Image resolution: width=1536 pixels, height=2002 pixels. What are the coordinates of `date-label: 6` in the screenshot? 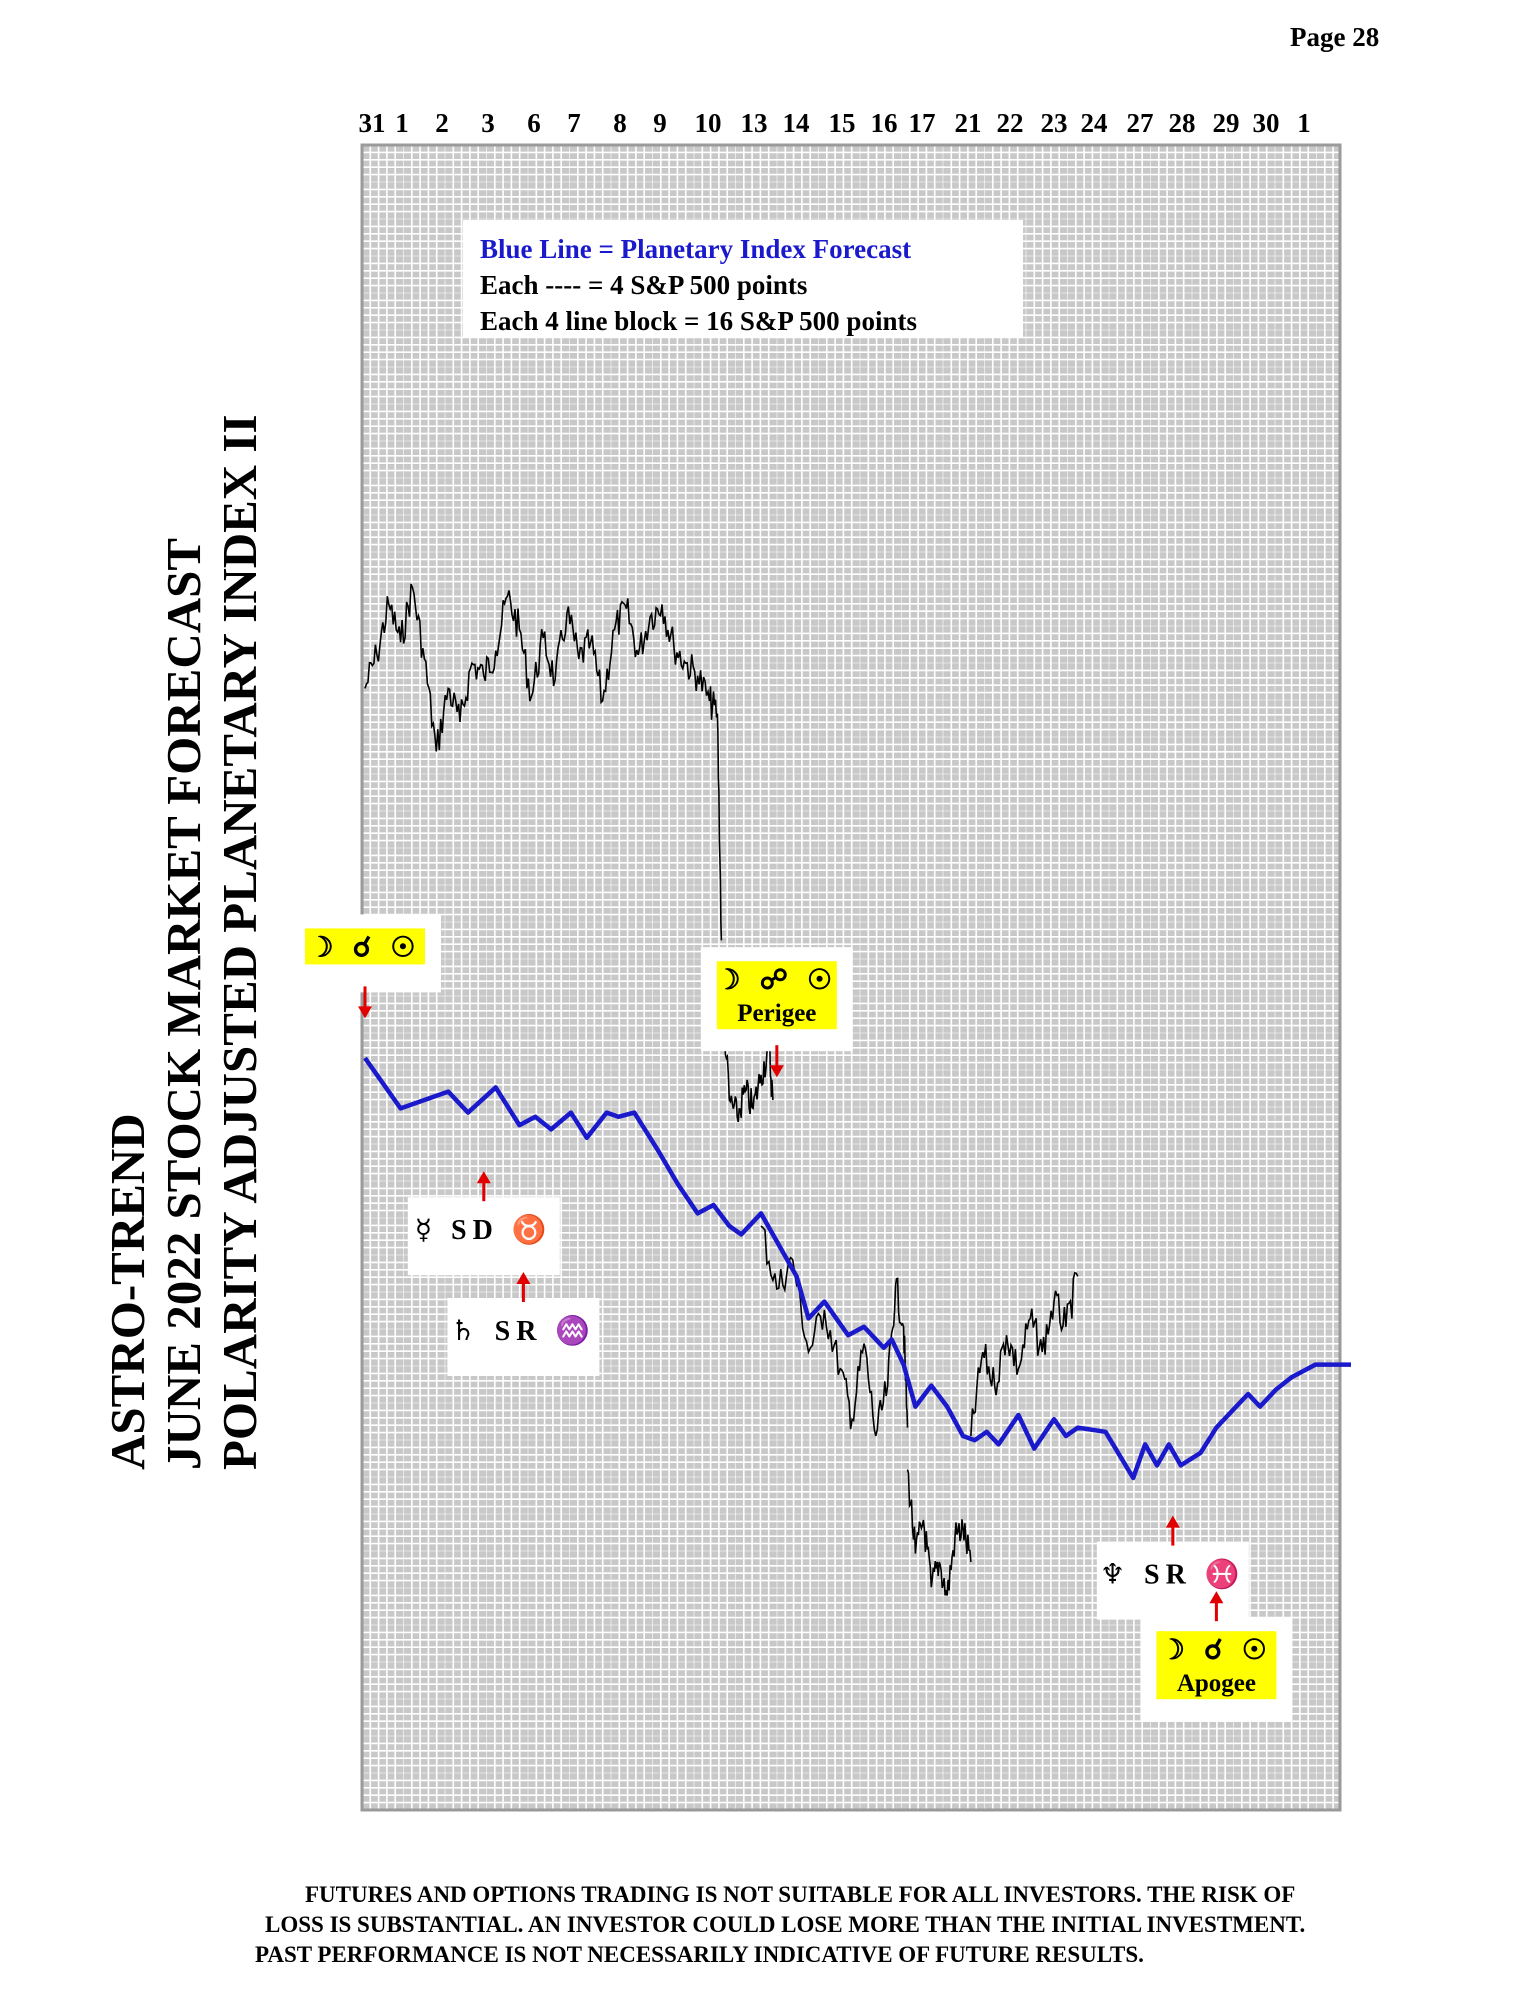 It's located at (534, 123).